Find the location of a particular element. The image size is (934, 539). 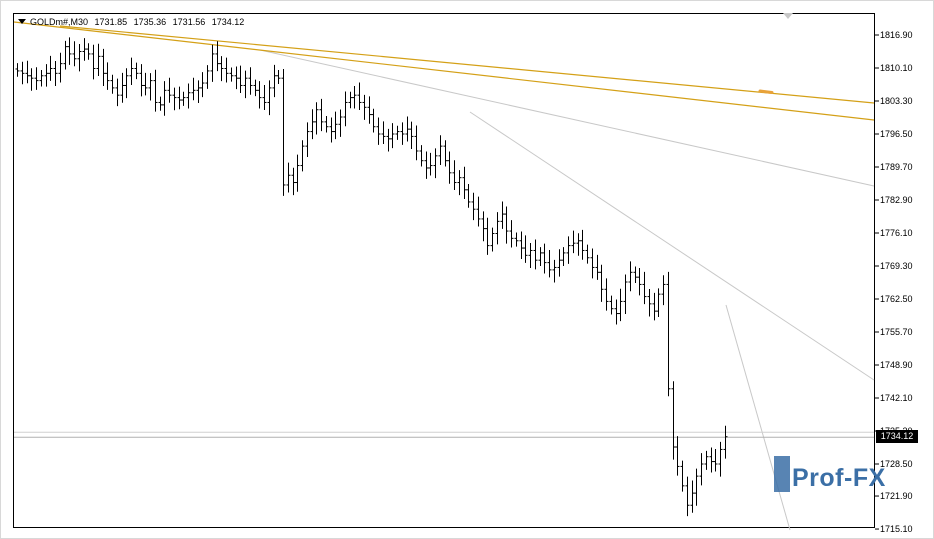

y-tick-label: 1816.90 is located at coordinates (896, 35).